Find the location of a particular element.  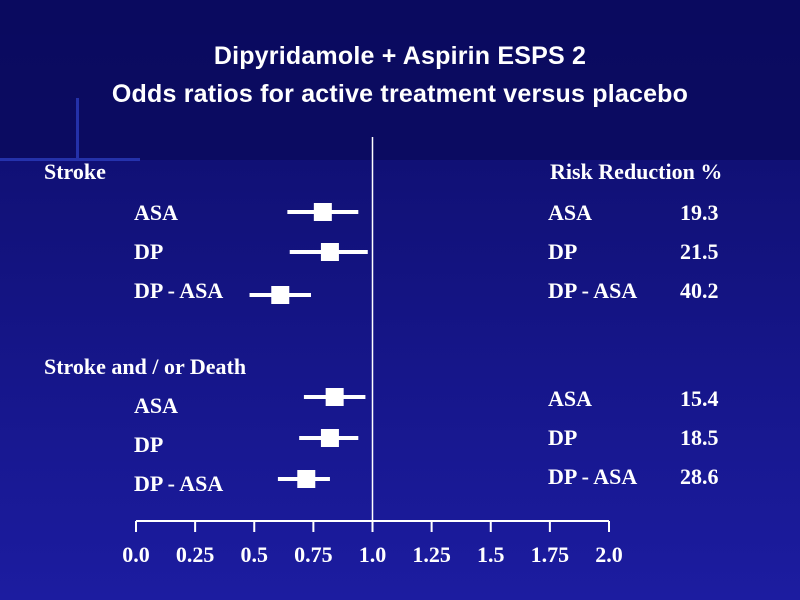

rr-value: 21.5 is located at coordinates (699, 251).